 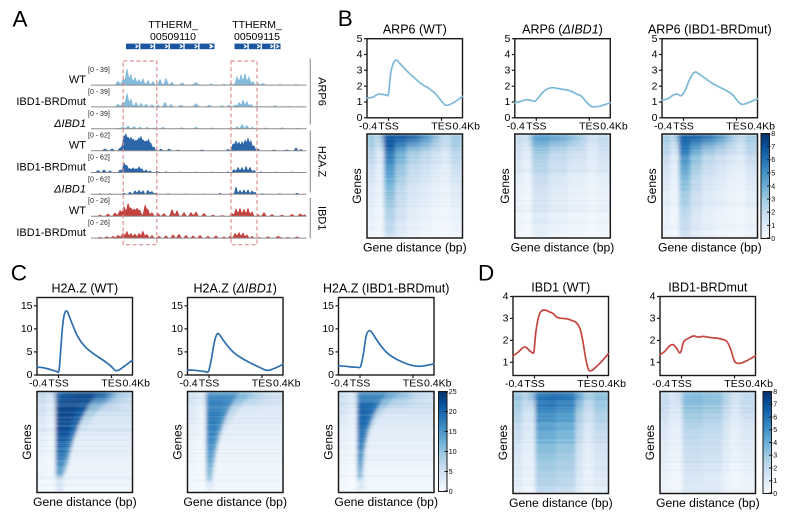 I want to click on svg-text: IBD1 (WT), so click(x=560, y=288).